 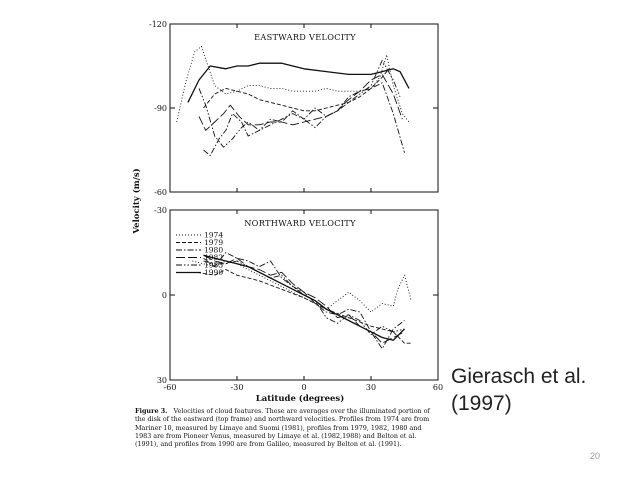 I want to click on xtick-label: 30, so click(x=371, y=387).